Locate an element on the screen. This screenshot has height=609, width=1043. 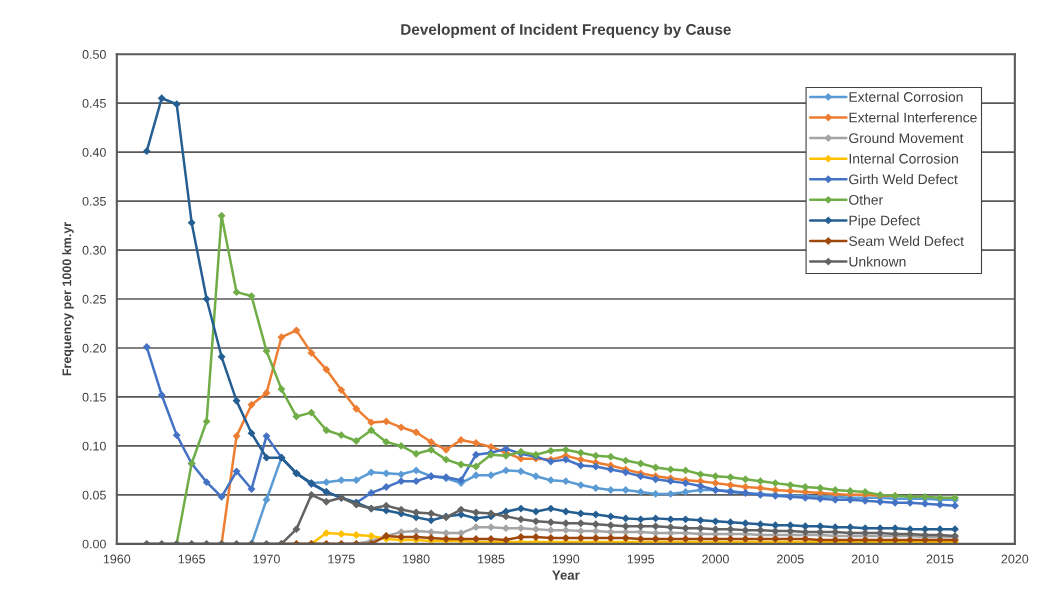
y-tick-label: 0.00 is located at coordinates (94, 544).